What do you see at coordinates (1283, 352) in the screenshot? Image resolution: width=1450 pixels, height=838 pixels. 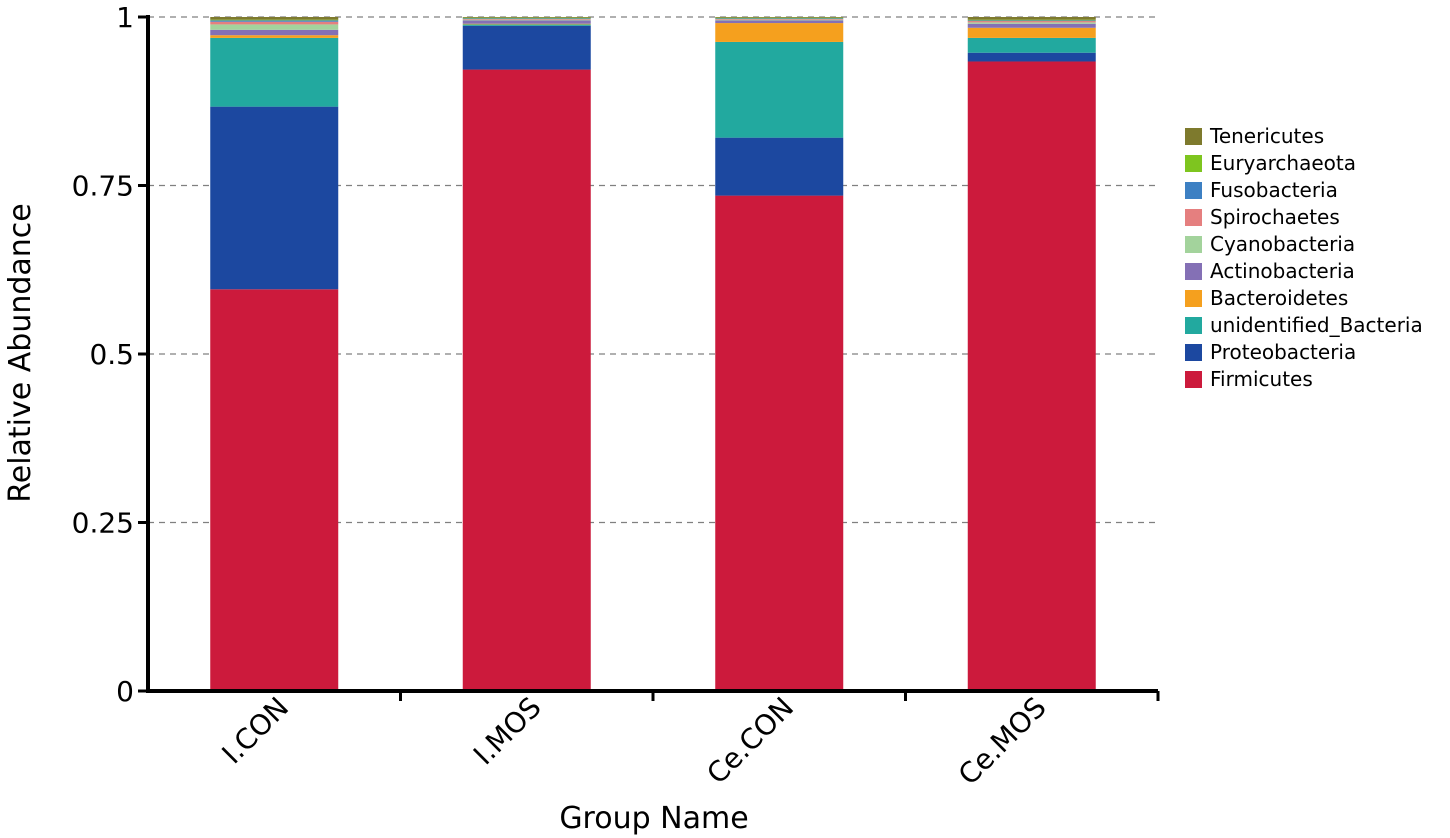 I see `legend-label-Proteobacteria: Proteobacteria` at bounding box center [1283, 352].